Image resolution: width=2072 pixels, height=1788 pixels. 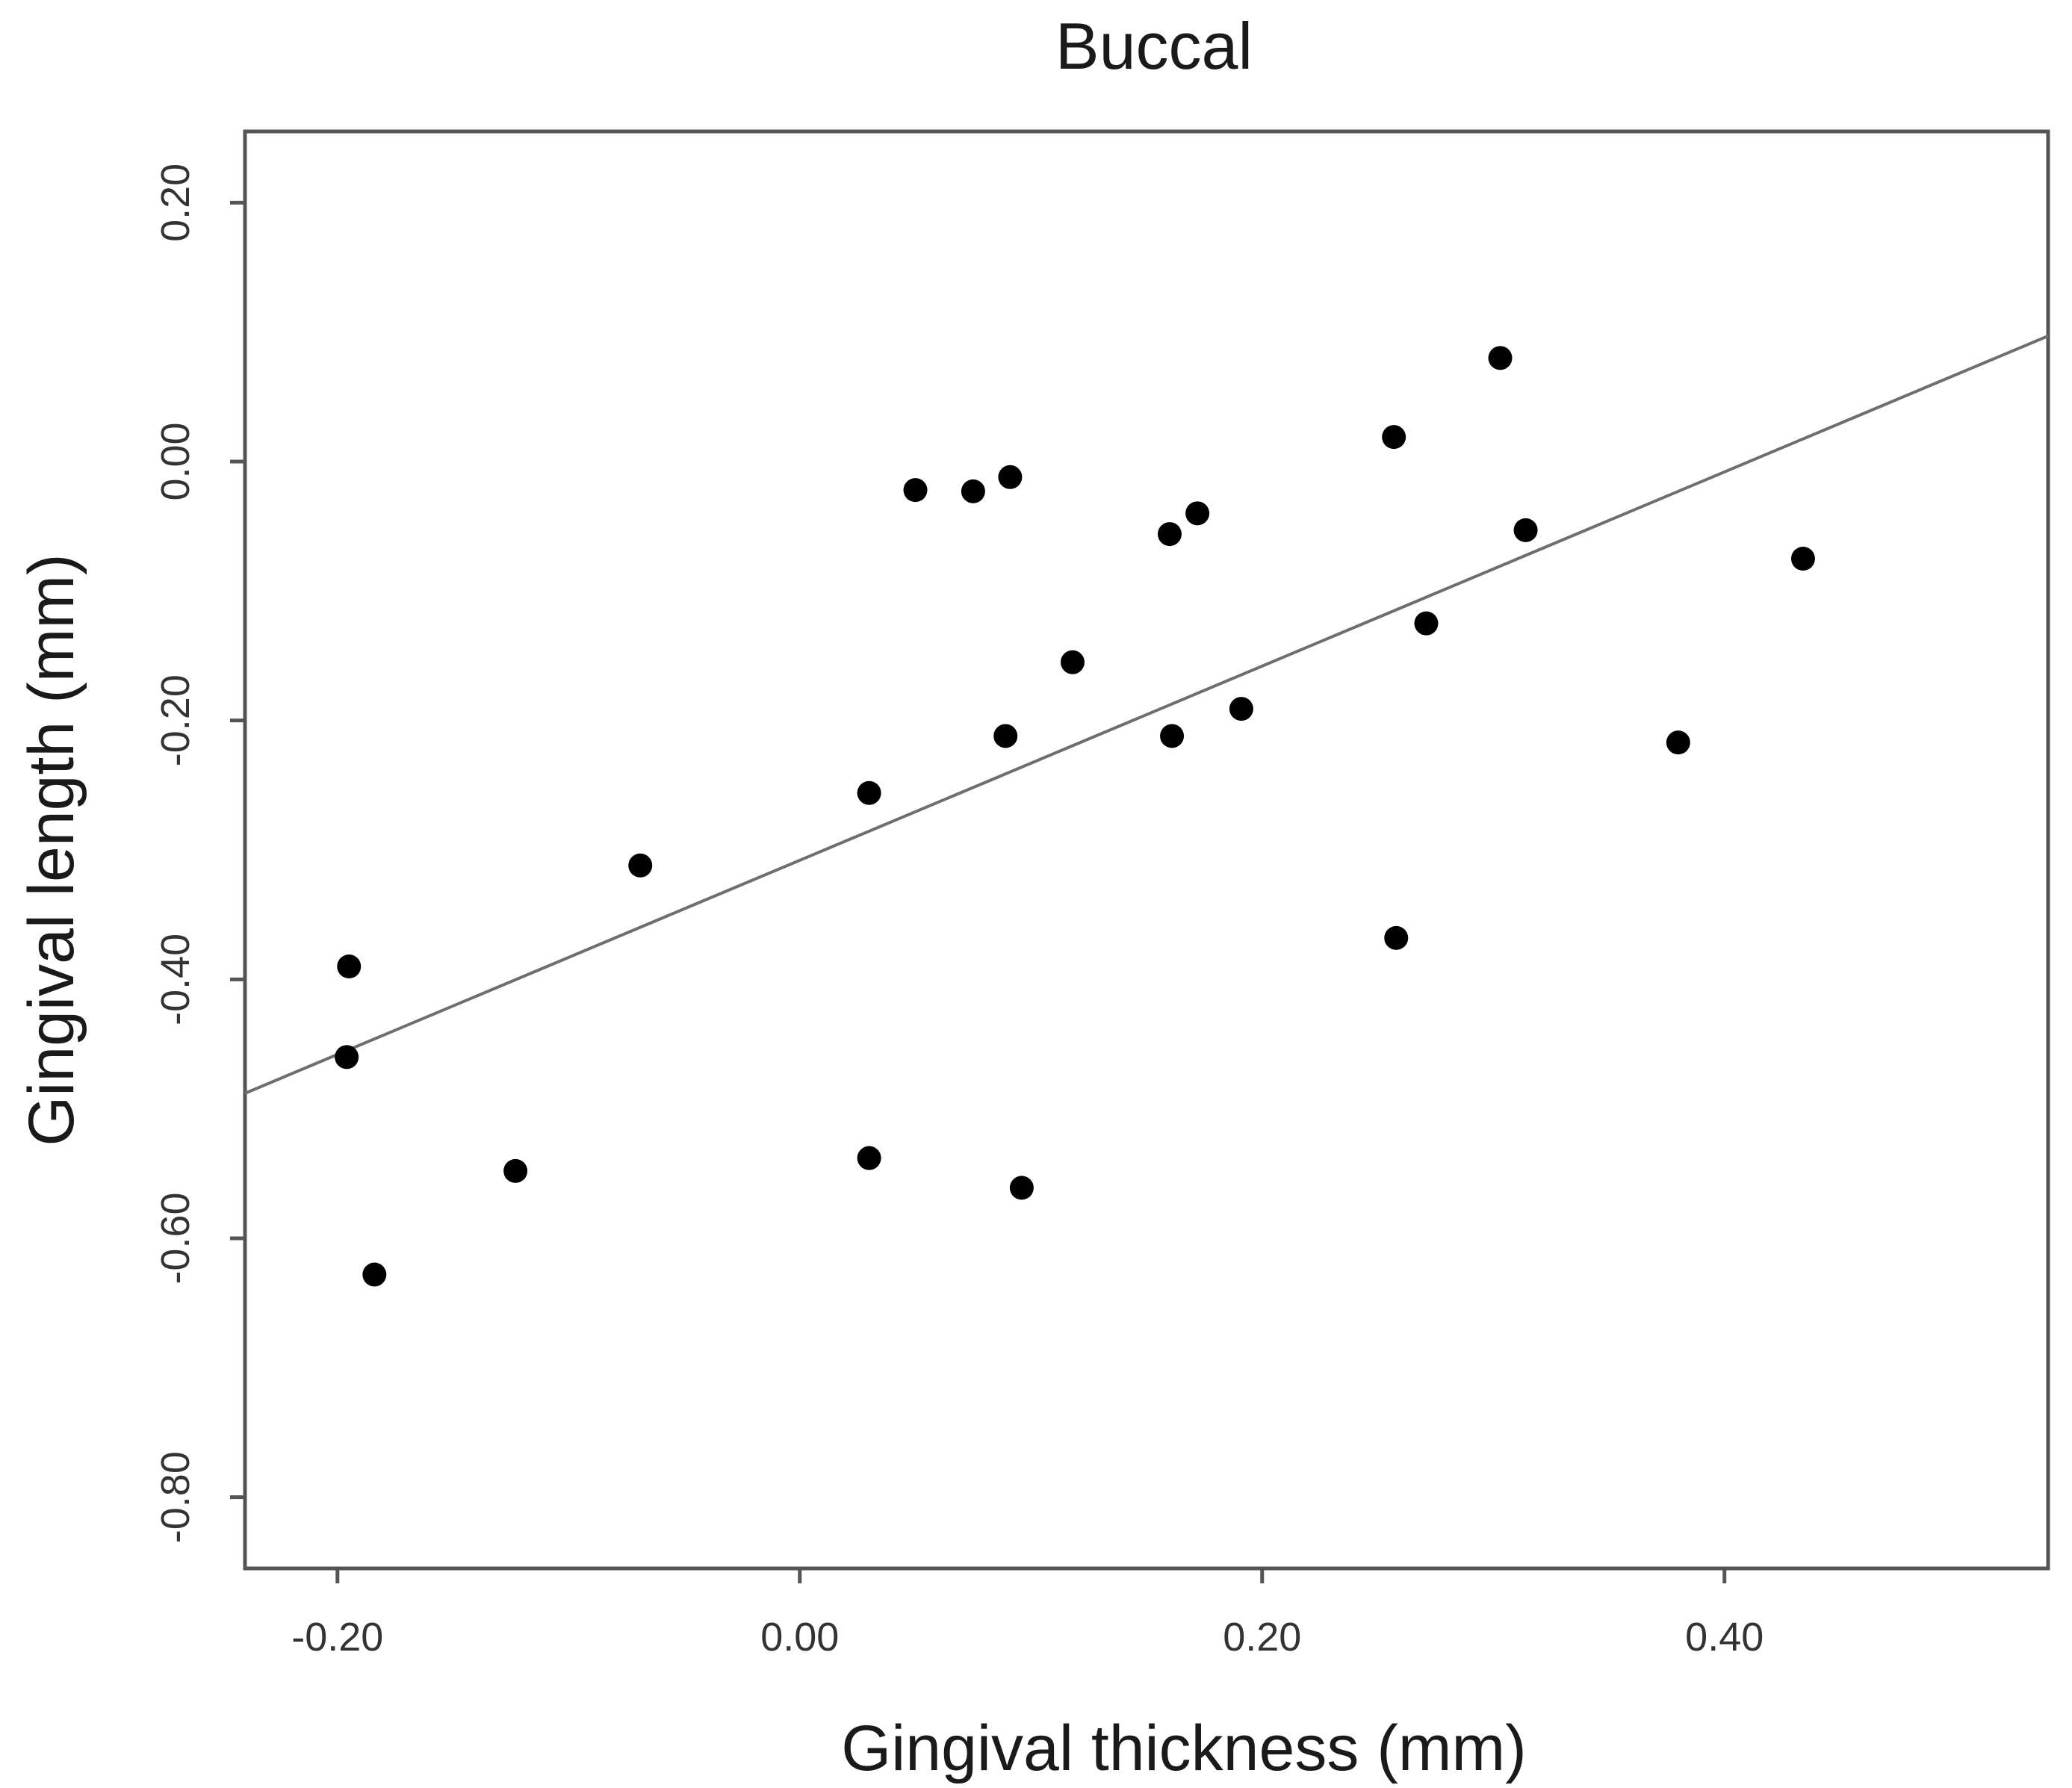 I want to click on x-tick-label: 0.40, so click(x=1724, y=1637).